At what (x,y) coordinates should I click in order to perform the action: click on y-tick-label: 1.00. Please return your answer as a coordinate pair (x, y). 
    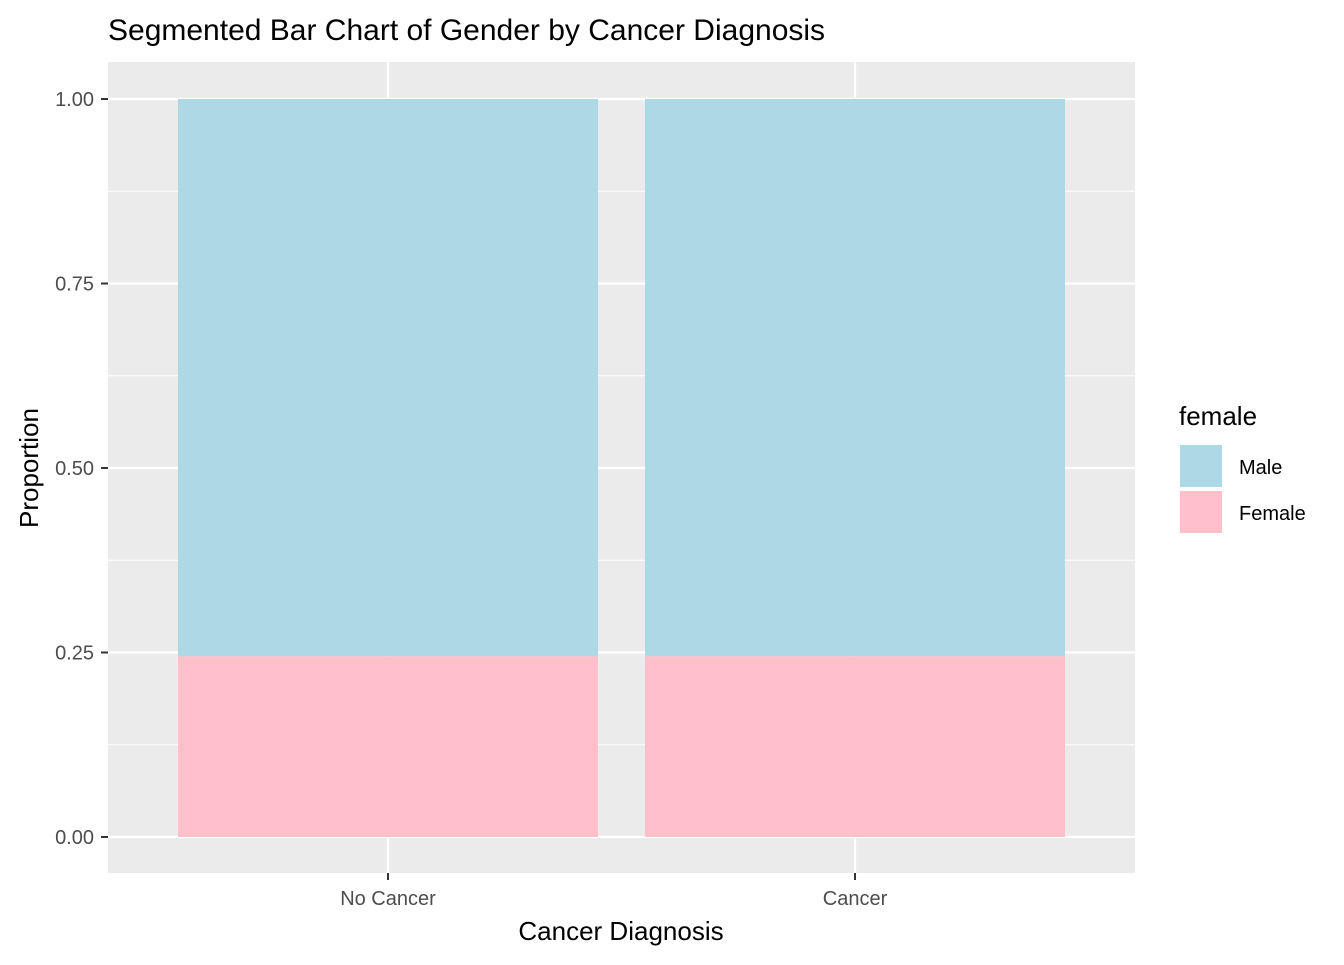
    Looking at the image, I should click on (74, 100).